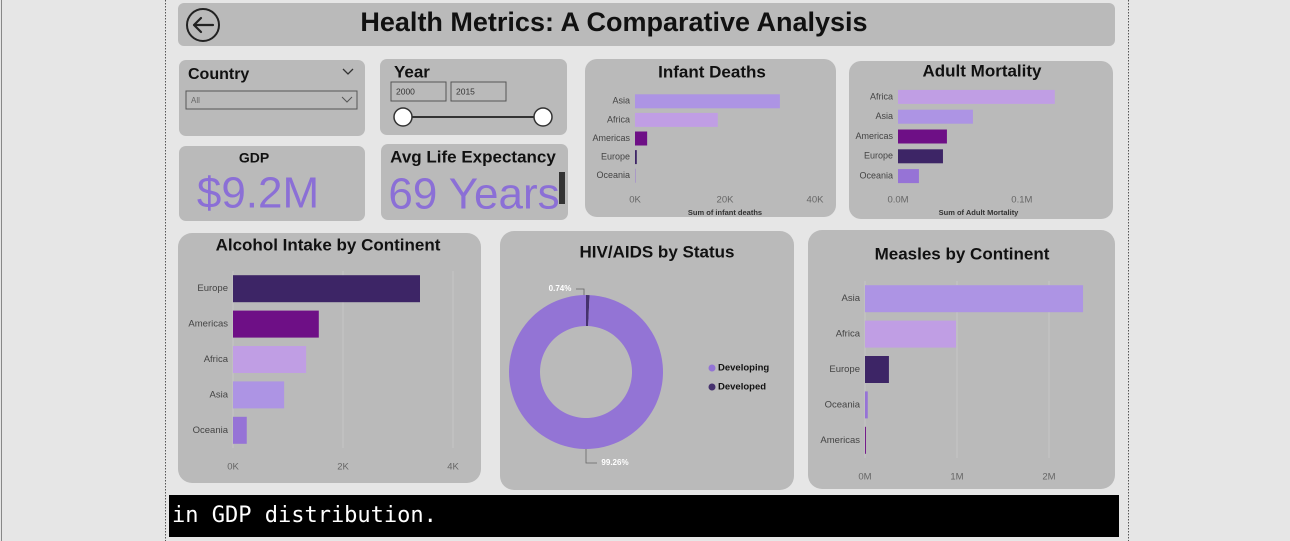 The height and width of the screenshot is (541, 1290). What do you see at coordinates (725, 212) in the screenshot?
I see `x-axis-title: Sum of infant deaths` at bounding box center [725, 212].